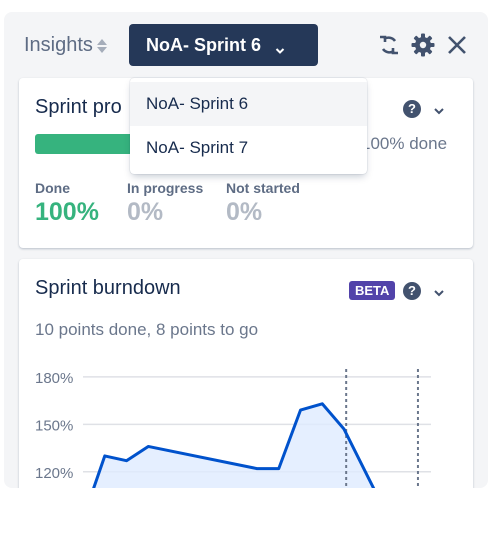  I want to click on sprint-dropdown-menu: NoA- Sprint 6 NoA- Sprint 7, so click(248, 126).